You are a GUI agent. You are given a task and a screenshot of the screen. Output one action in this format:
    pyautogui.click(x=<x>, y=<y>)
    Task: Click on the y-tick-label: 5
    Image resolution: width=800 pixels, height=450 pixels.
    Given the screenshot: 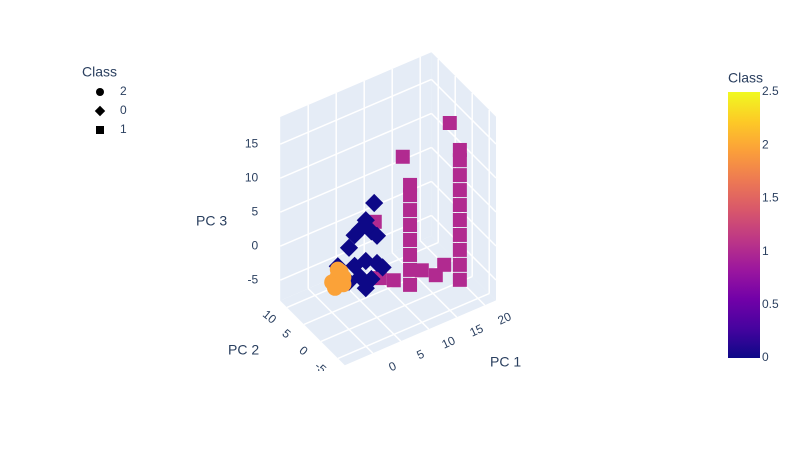 What is the action you would take?
    pyautogui.click(x=286, y=333)
    